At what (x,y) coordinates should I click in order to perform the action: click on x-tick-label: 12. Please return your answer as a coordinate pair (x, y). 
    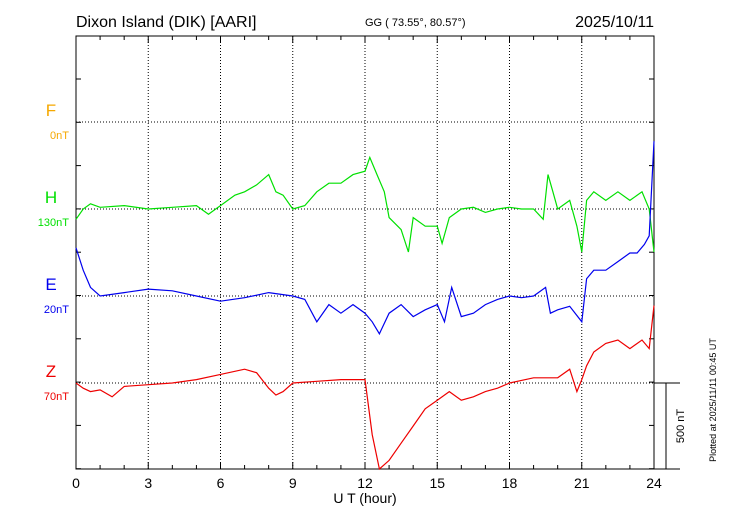
    Looking at the image, I should click on (365, 483).